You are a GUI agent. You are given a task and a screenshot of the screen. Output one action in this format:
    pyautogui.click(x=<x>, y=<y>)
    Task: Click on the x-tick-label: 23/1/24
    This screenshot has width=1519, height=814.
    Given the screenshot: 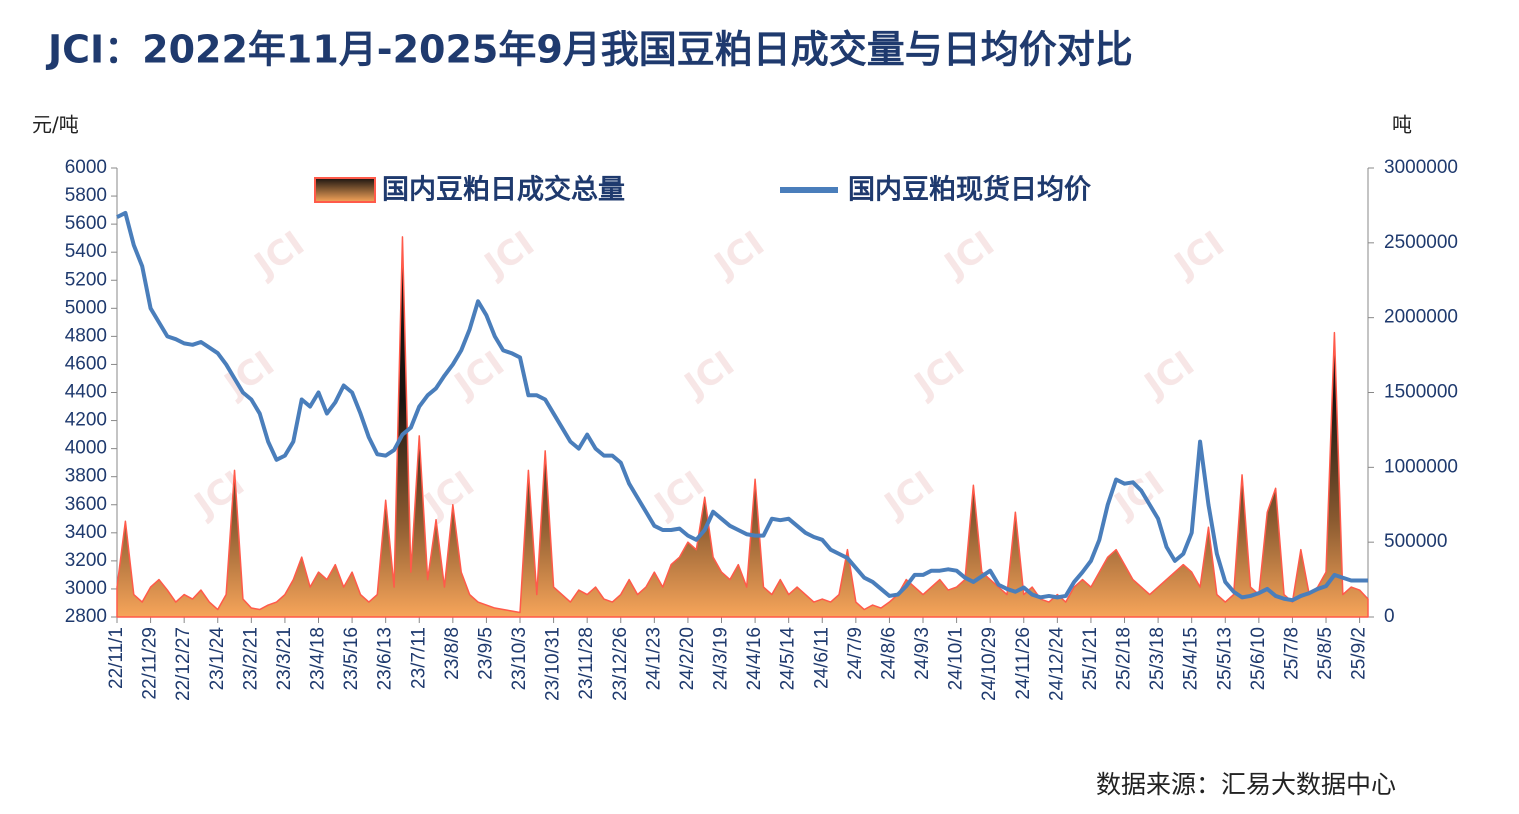 What is the action you would take?
    pyautogui.click(x=217, y=659)
    